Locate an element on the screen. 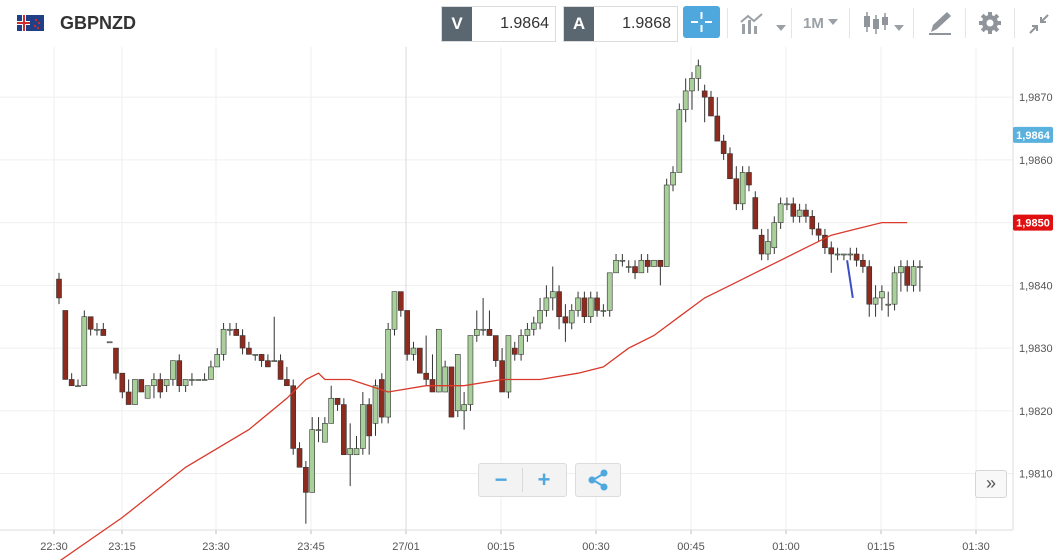 The height and width of the screenshot is (560, 1064). buy-quote: A 1.9868 is located at coordinates (620, 24).